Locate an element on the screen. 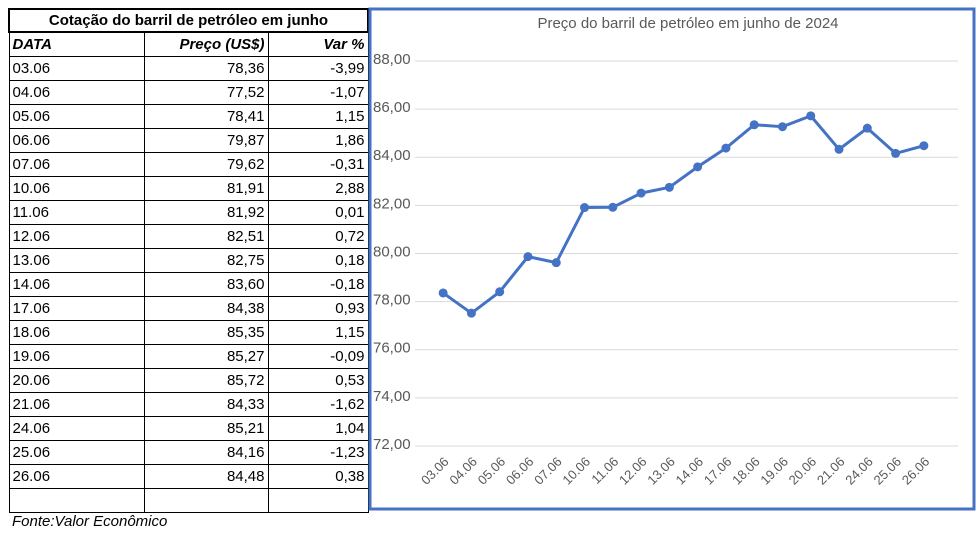 The width and height of the screenshot is (977, 534). table-cell: 03.06 is located at coordinates (76, 68).